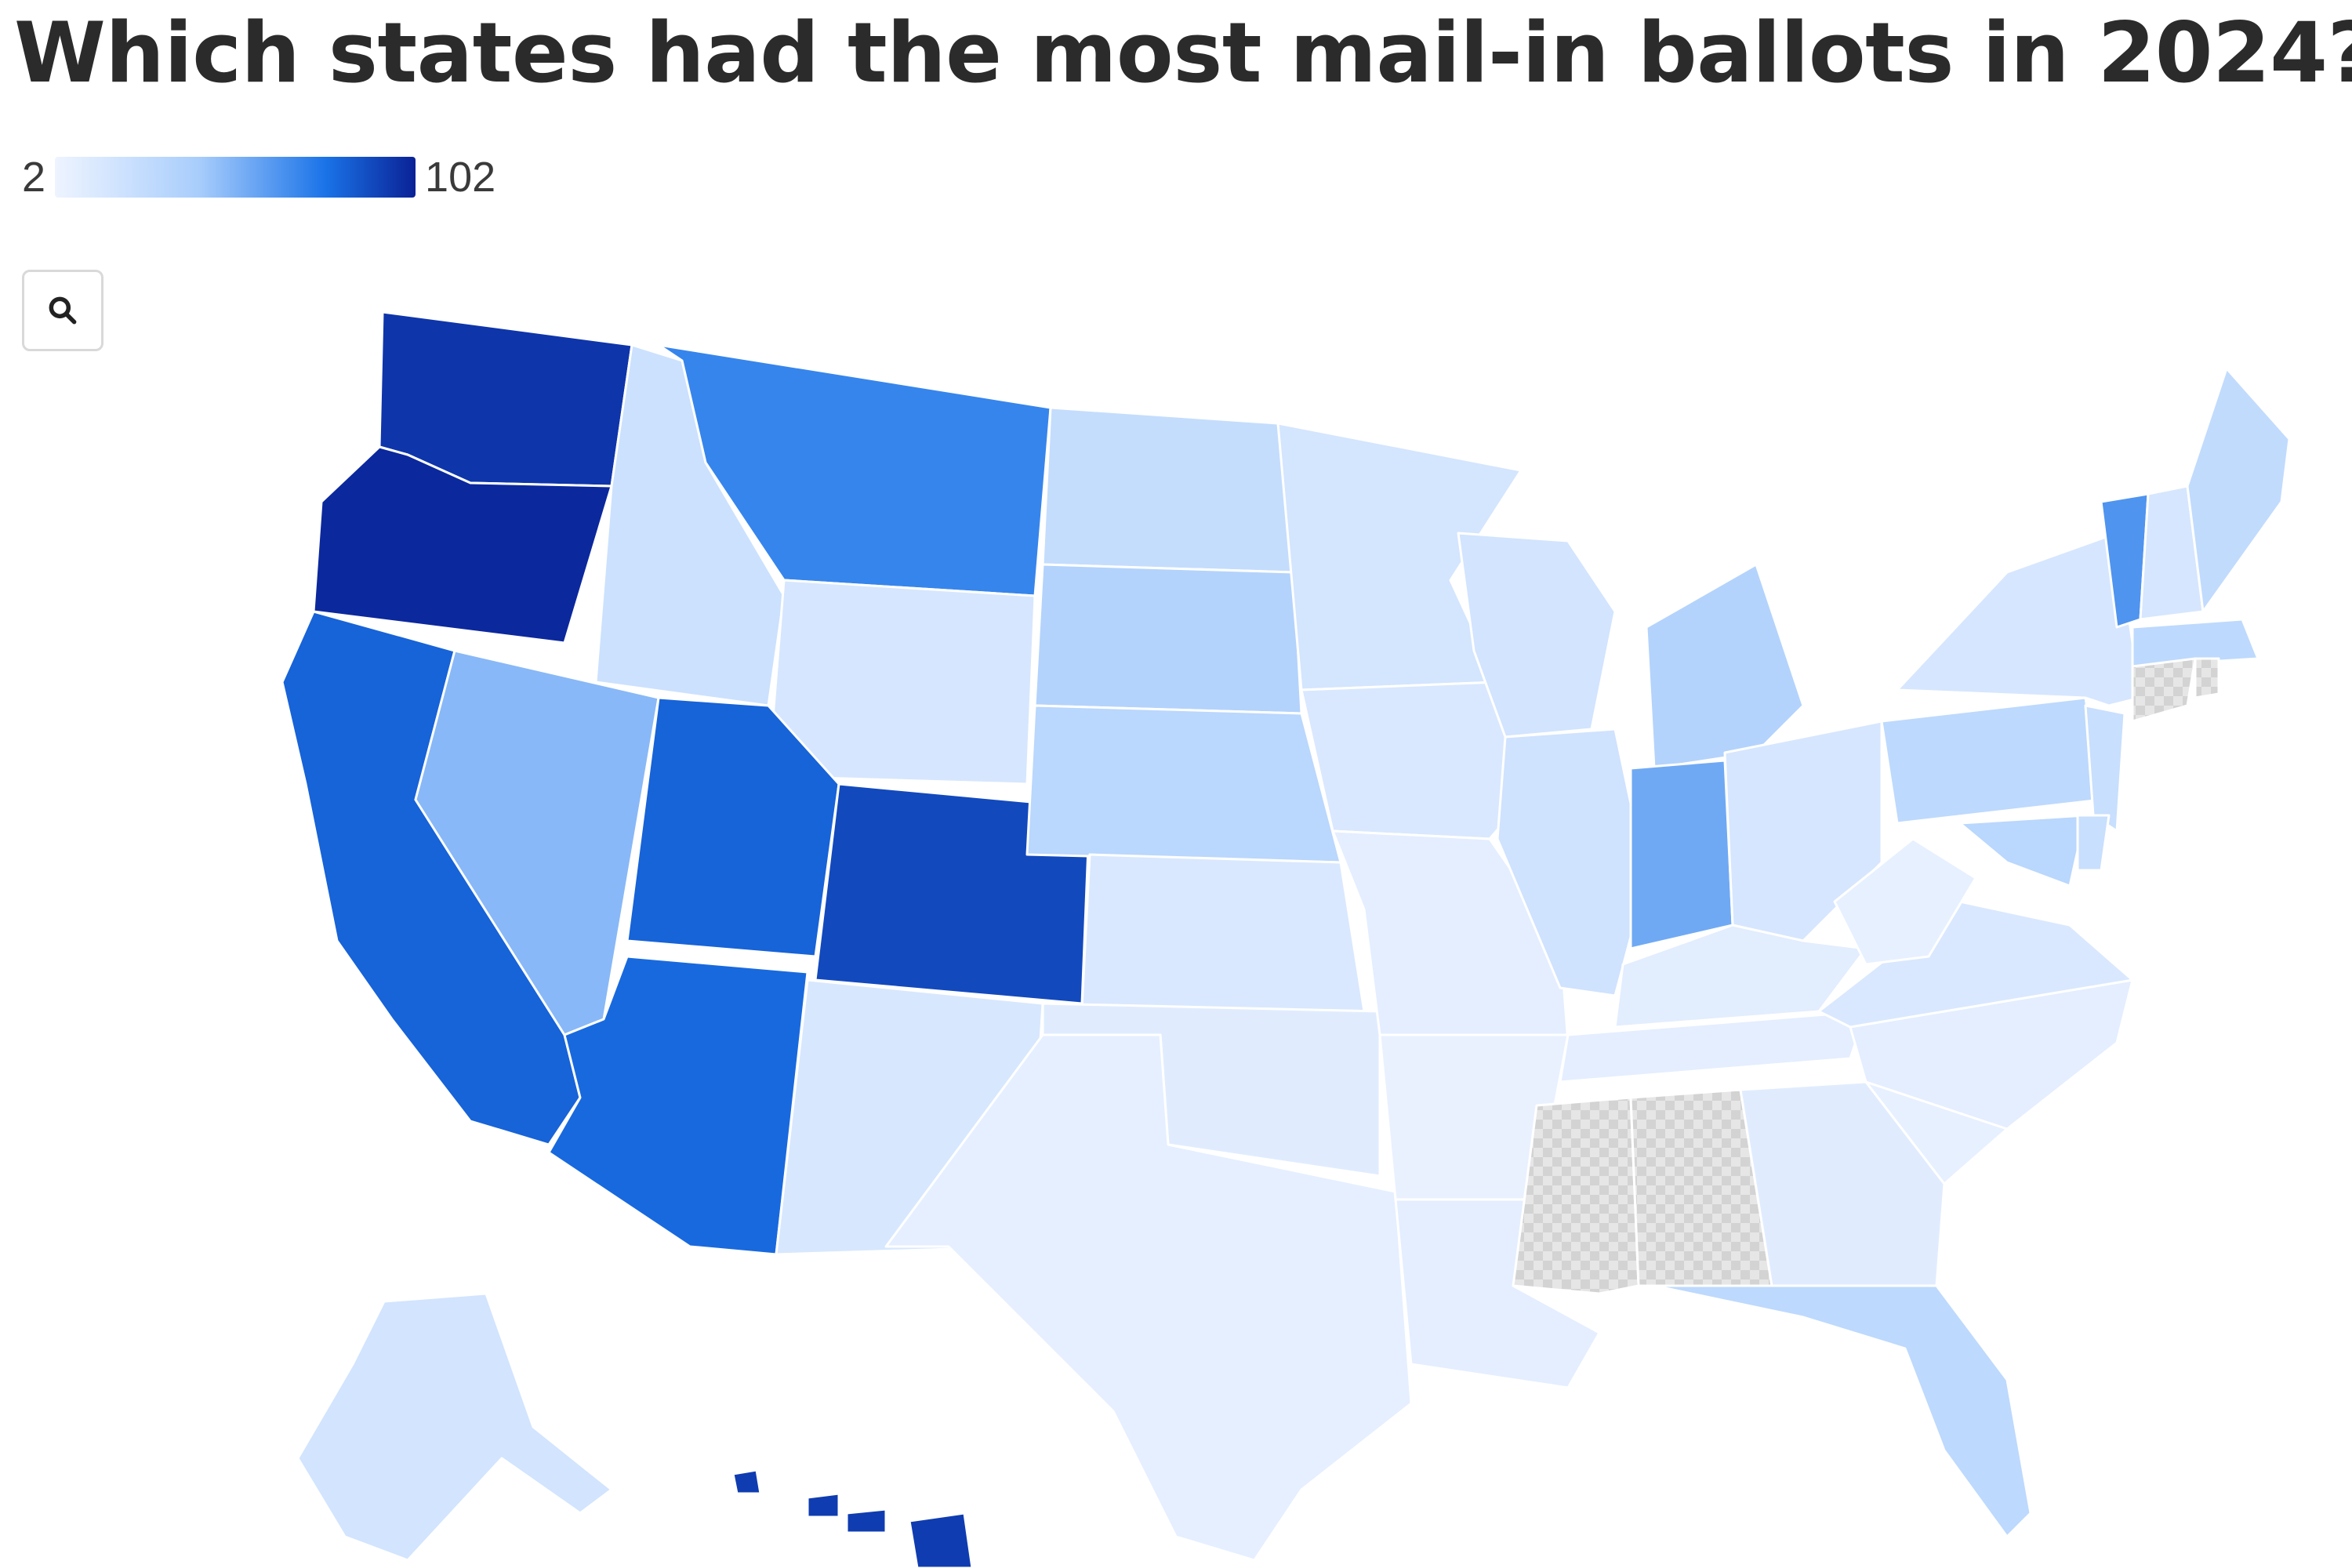  What do you see at coordinates (1992, 760) in the screenshot?
I see `state-pa` at bounding box center [1992, 760].